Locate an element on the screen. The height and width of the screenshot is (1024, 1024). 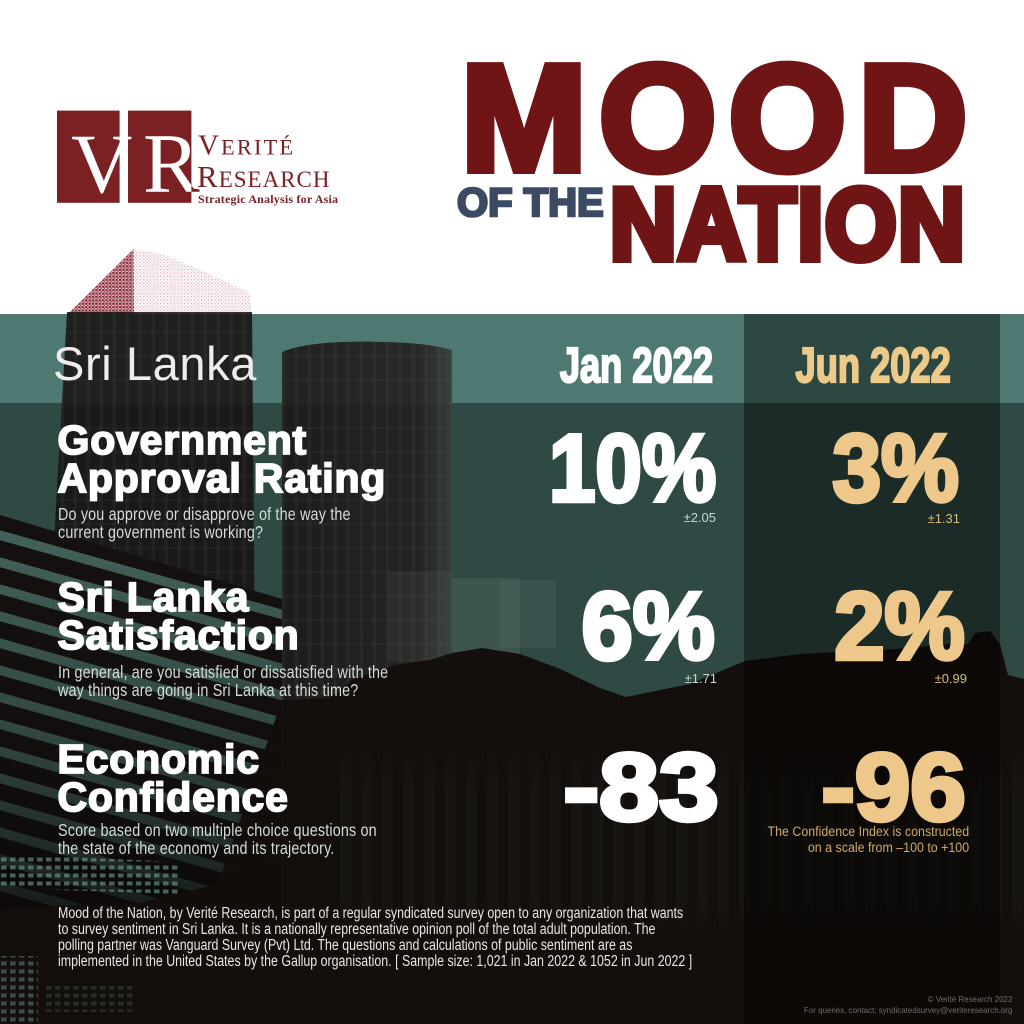
svg-text: V is located at coordinates (101, 164).